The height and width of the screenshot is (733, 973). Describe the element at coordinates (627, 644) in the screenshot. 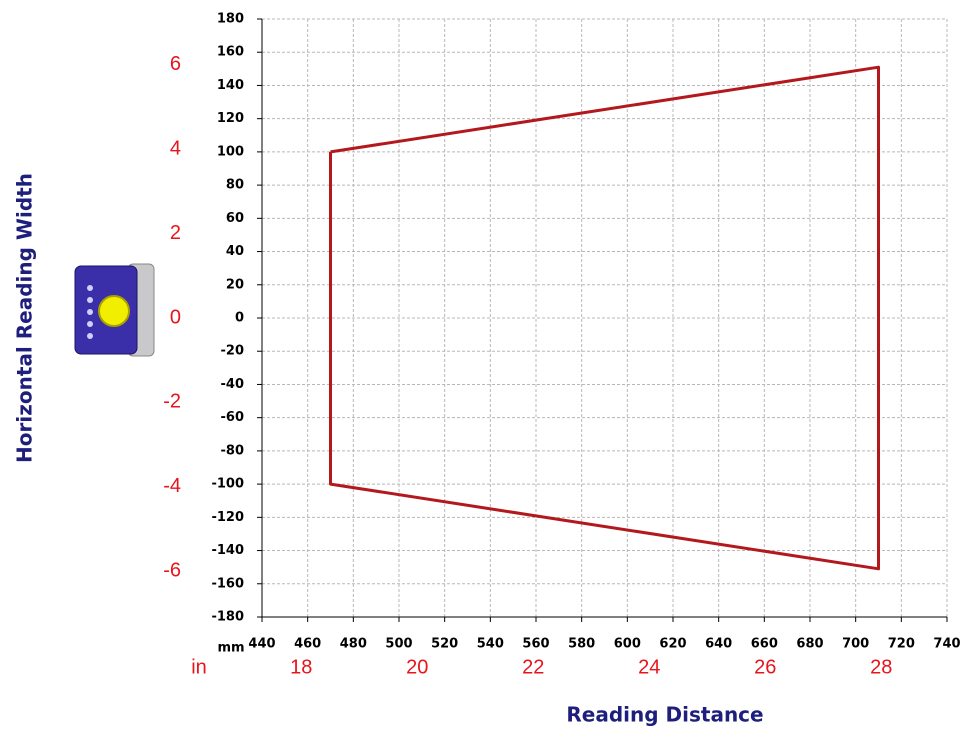

I see `x-tick-label: 600` at that location.